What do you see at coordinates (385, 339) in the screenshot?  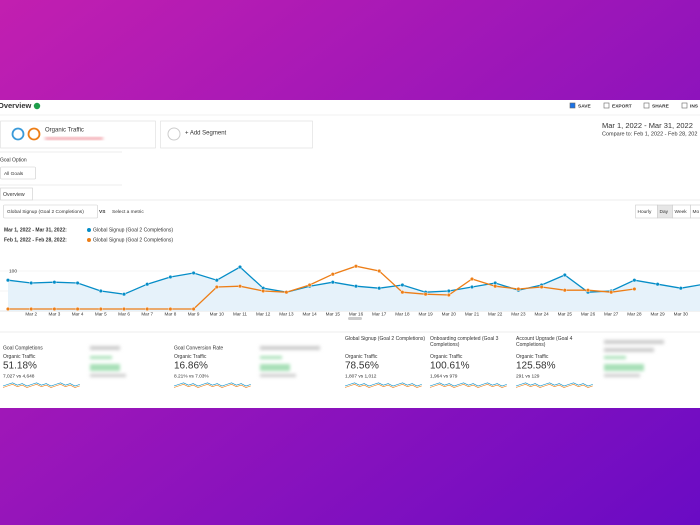 I see `card-title-box: Global Signup (Goal 2 Completions)` at bounding box center [385, 339].